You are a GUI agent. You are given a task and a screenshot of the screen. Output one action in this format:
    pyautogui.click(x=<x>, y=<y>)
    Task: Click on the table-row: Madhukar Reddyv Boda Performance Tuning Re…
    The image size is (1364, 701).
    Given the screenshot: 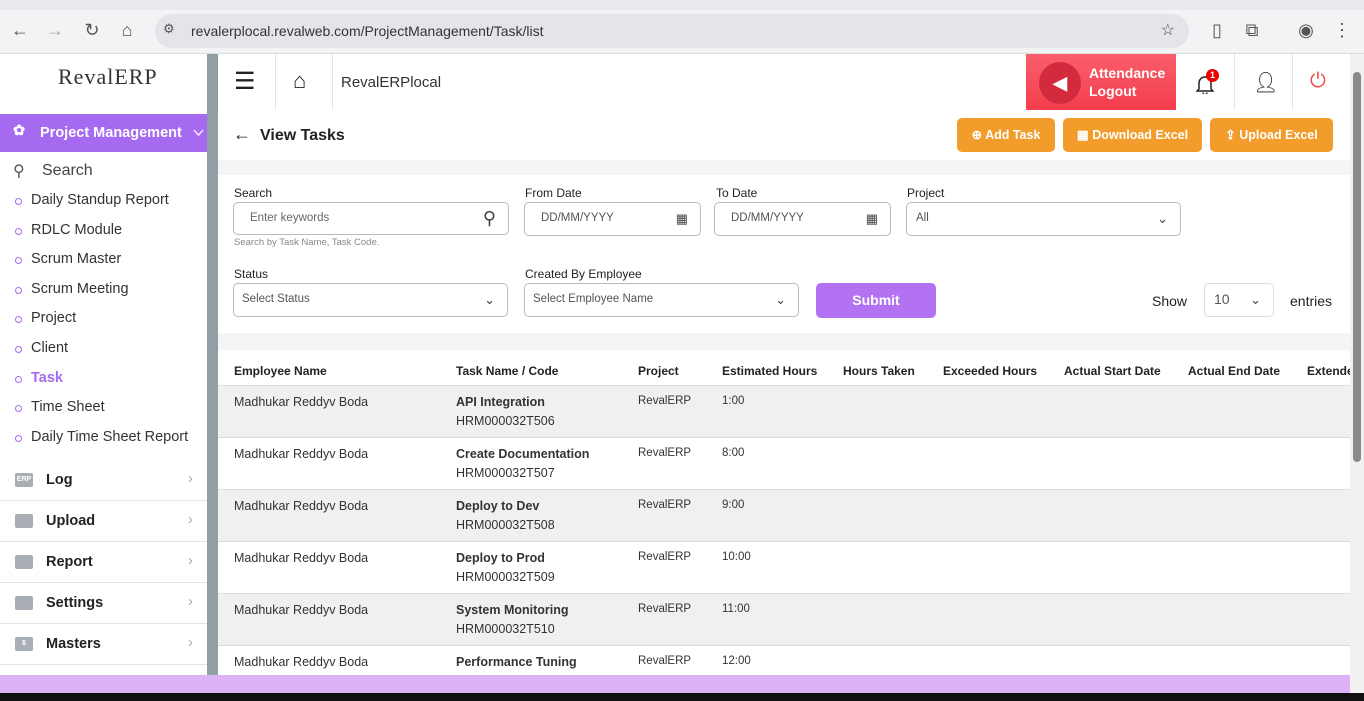 What is the action you would take?
    pyautogui.click(x=784, y=660)
    